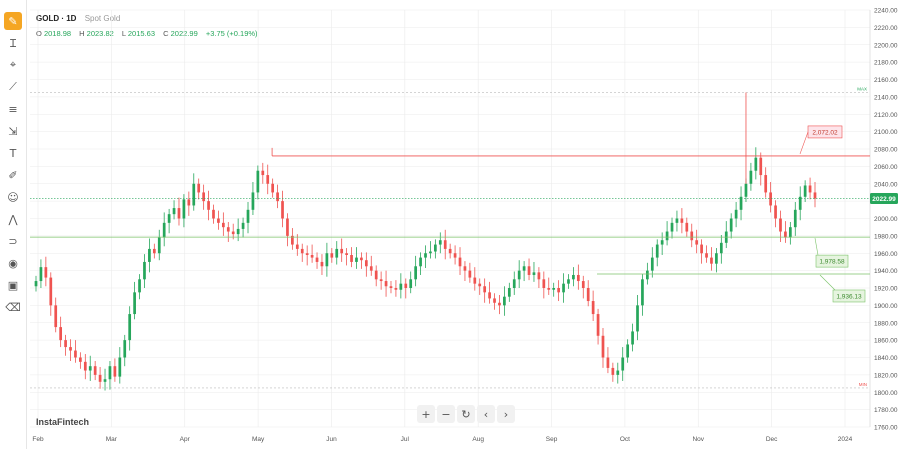 The height and width of the screenshot is (449, 900). I want to click on x-tick-label: May, so click(258, 439).